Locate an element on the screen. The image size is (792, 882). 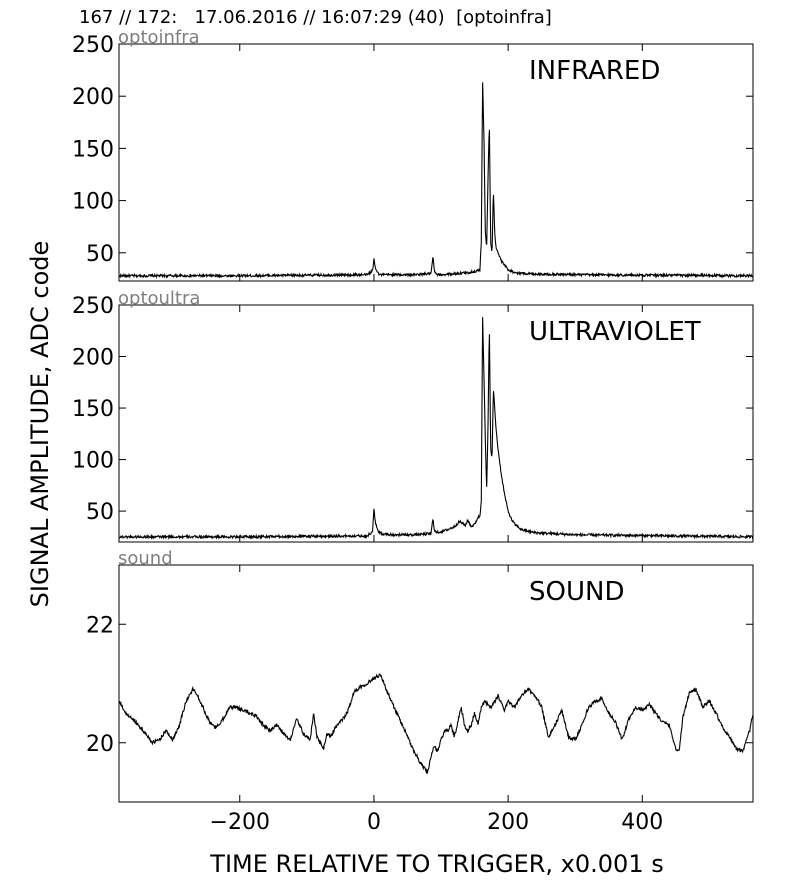
x-tick-label: 200 is located at coordinates (508, 822).